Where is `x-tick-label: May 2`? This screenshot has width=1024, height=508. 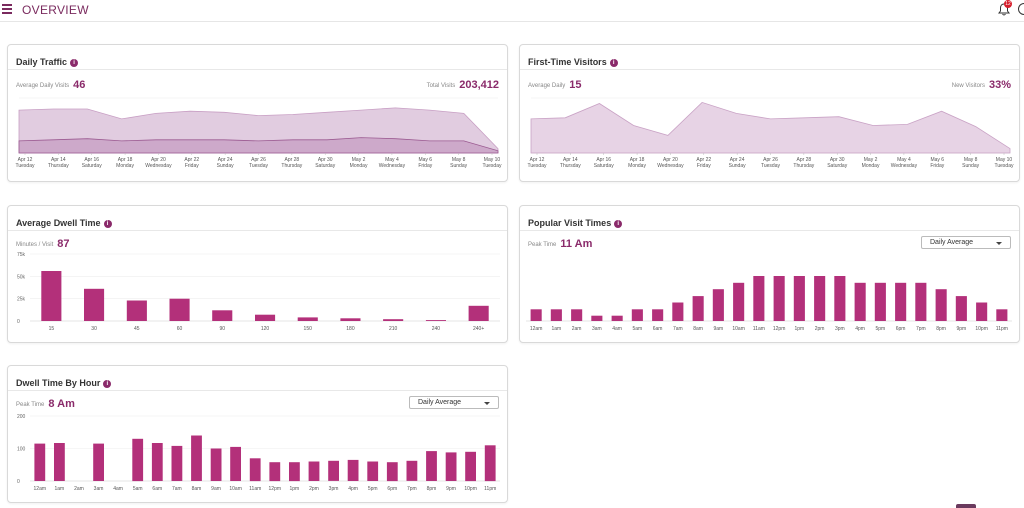
x-tick-label: May 2 is located at coordinates (359, 160).